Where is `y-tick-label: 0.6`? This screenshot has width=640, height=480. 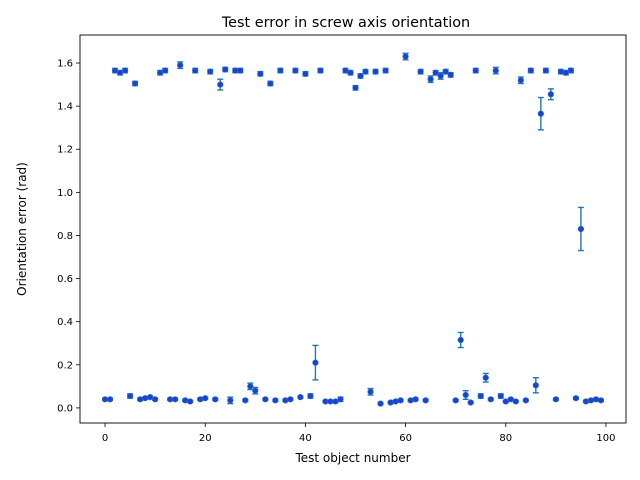 y-tick-label: 0.6 is located at coordinates (65, 279).